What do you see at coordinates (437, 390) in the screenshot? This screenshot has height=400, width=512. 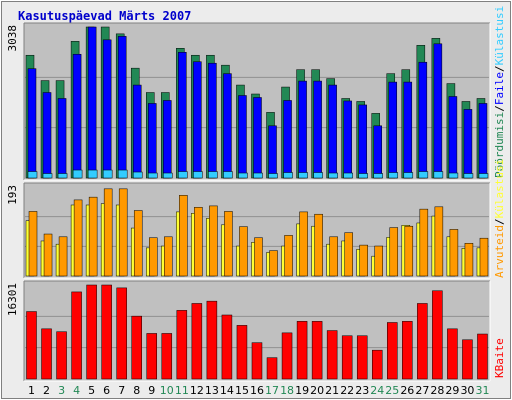 I see `x-tick-label-day-28: 28` at bounding box center [437, 390].